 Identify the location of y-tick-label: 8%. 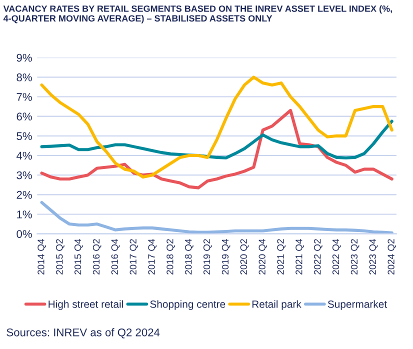
(24, 77).